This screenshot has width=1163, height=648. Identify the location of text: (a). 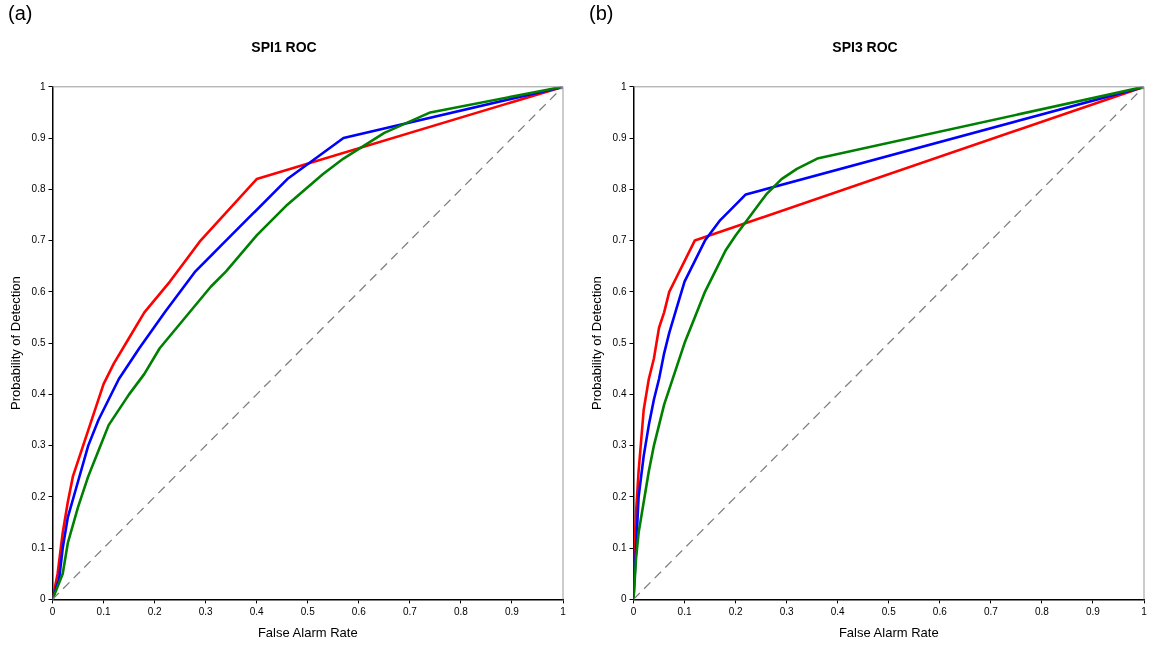
(20, 13).